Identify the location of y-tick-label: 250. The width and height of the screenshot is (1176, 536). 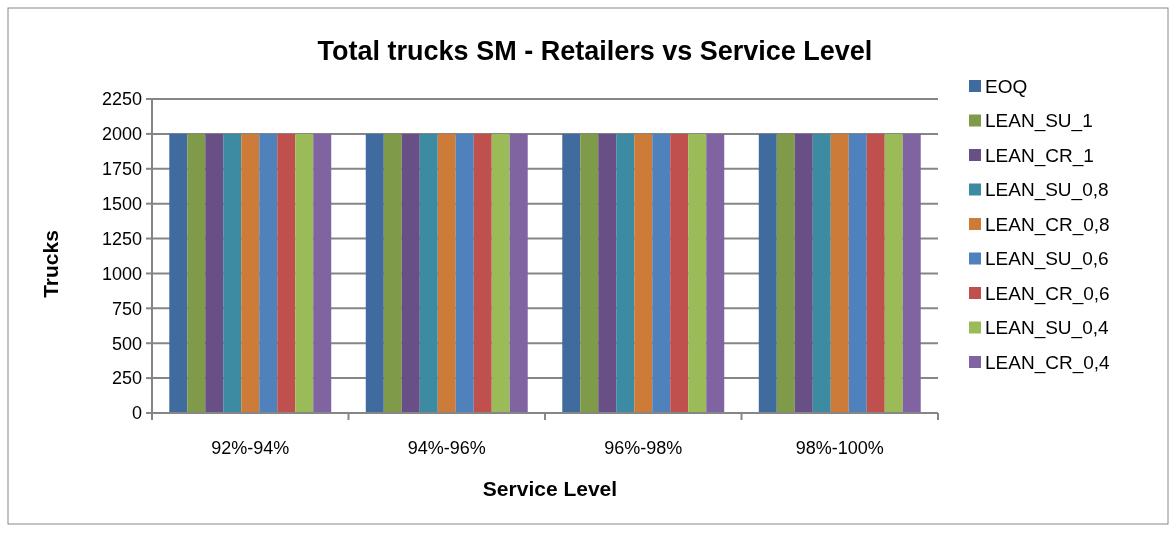
(126, 378).